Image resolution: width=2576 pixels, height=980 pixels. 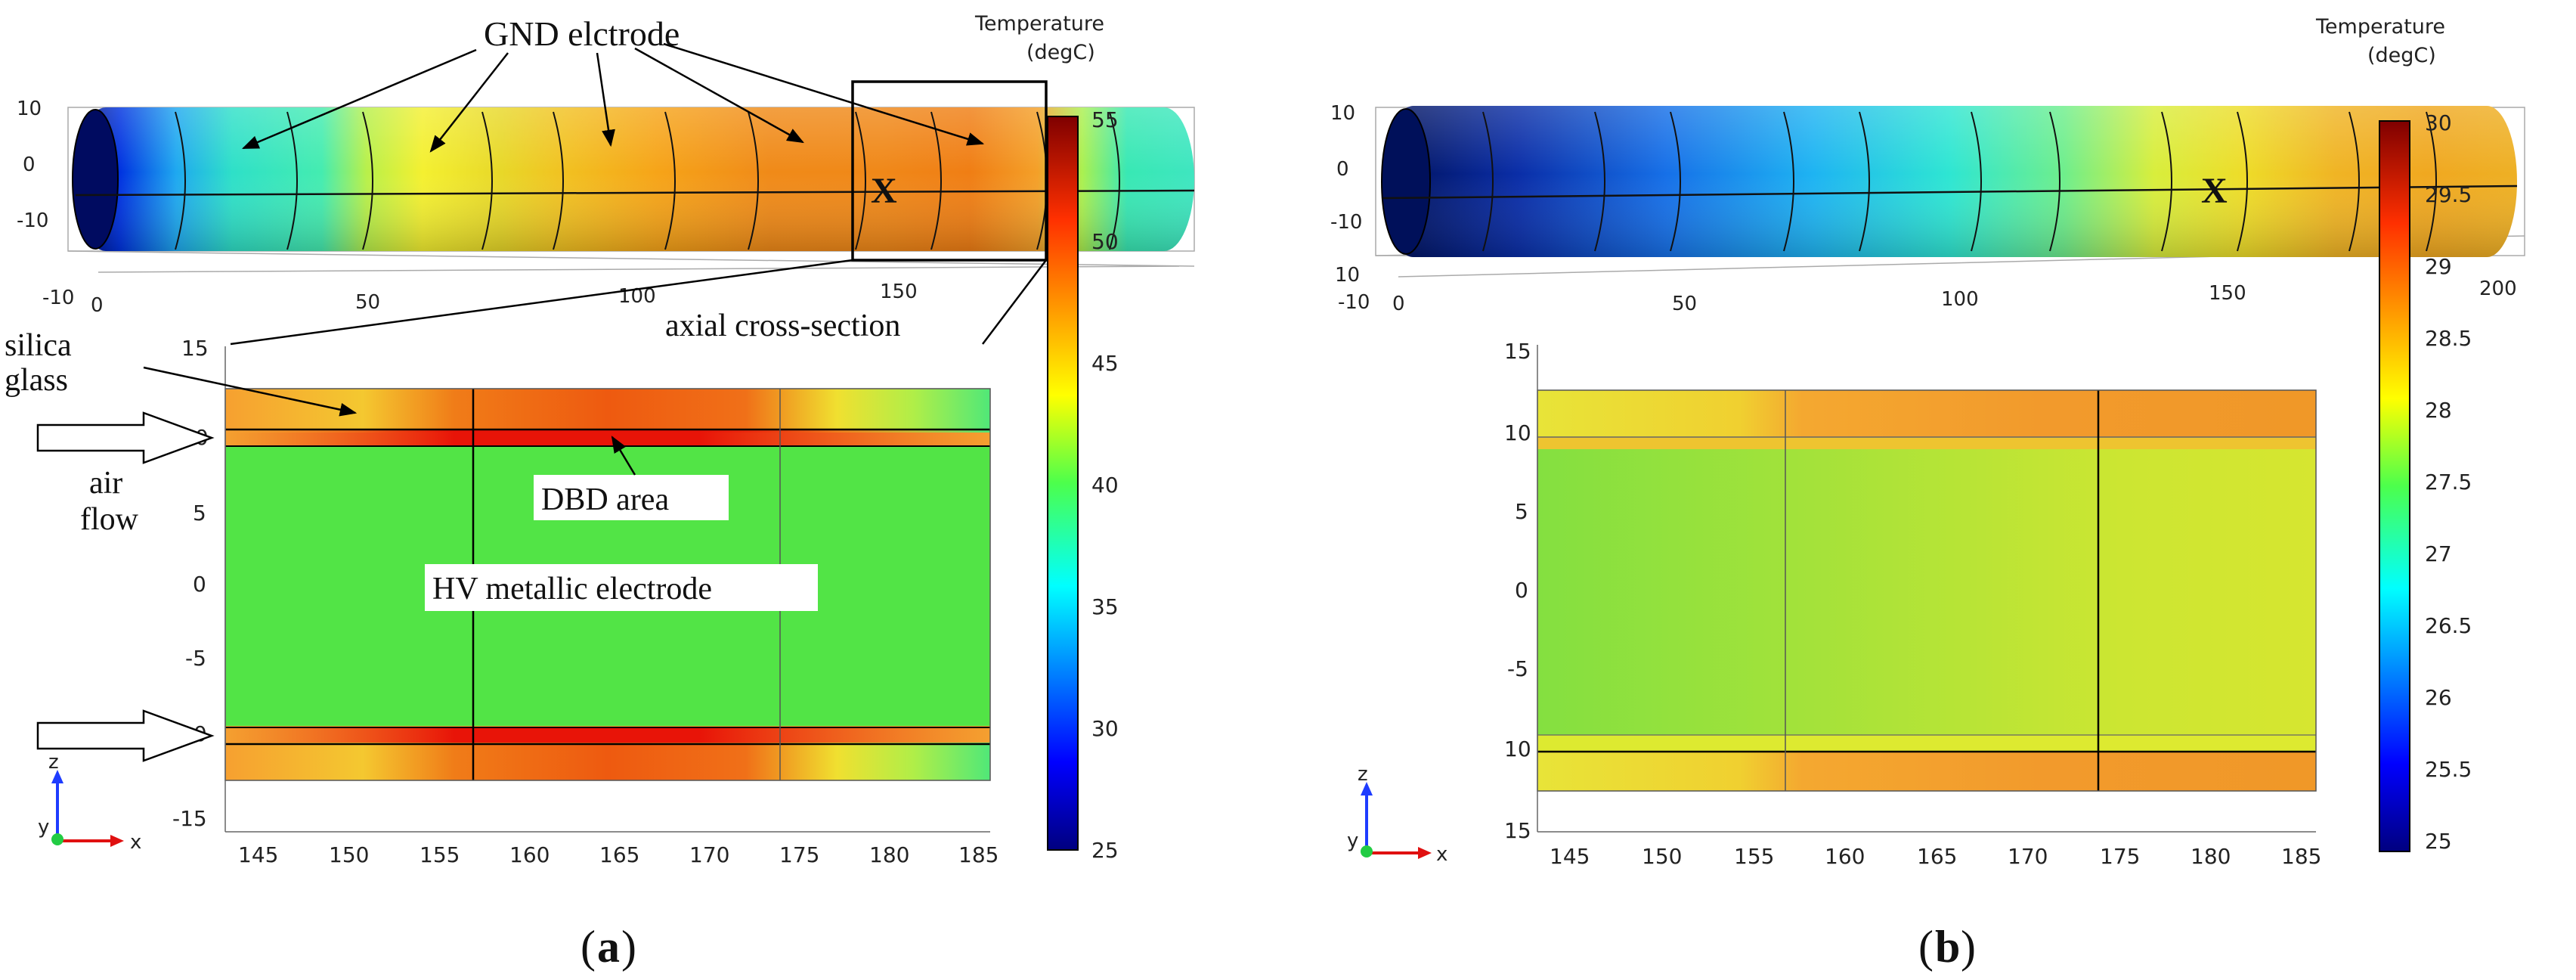 What do you see at coordinates (105, 483) in the screenshot?
I see `air-flow-label: air` at bounding box center [105, 483].